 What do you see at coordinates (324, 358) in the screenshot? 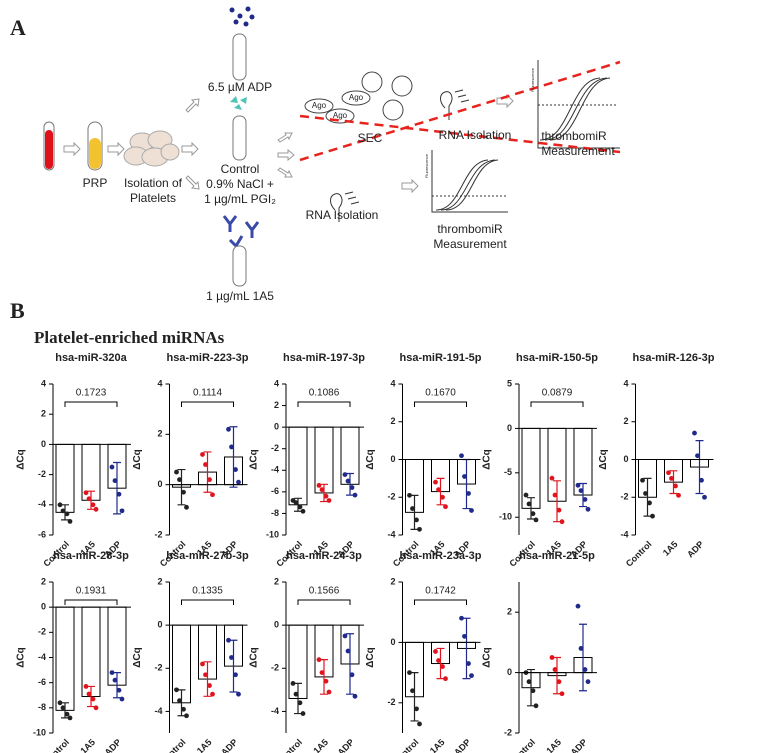
I see `chart-title: hsa-miR-197-3p` at bounding box center [324, 358].